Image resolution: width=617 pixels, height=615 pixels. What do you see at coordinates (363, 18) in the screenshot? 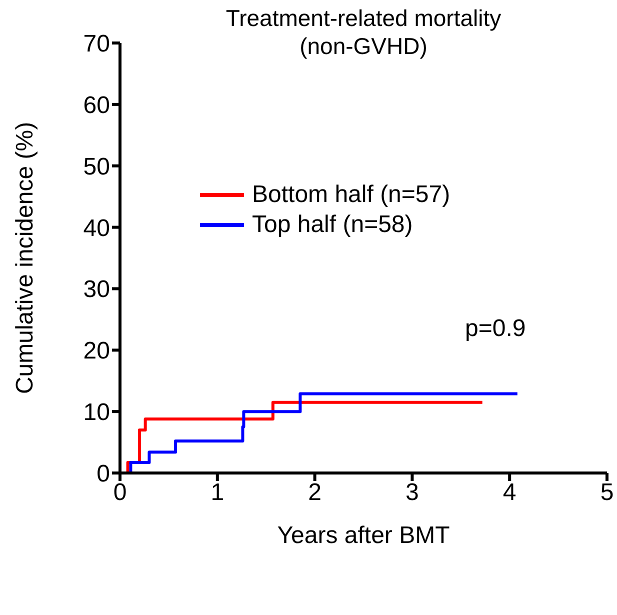
I see `chart-title: Treatment-related mortality` at bounding box center [363, 18].